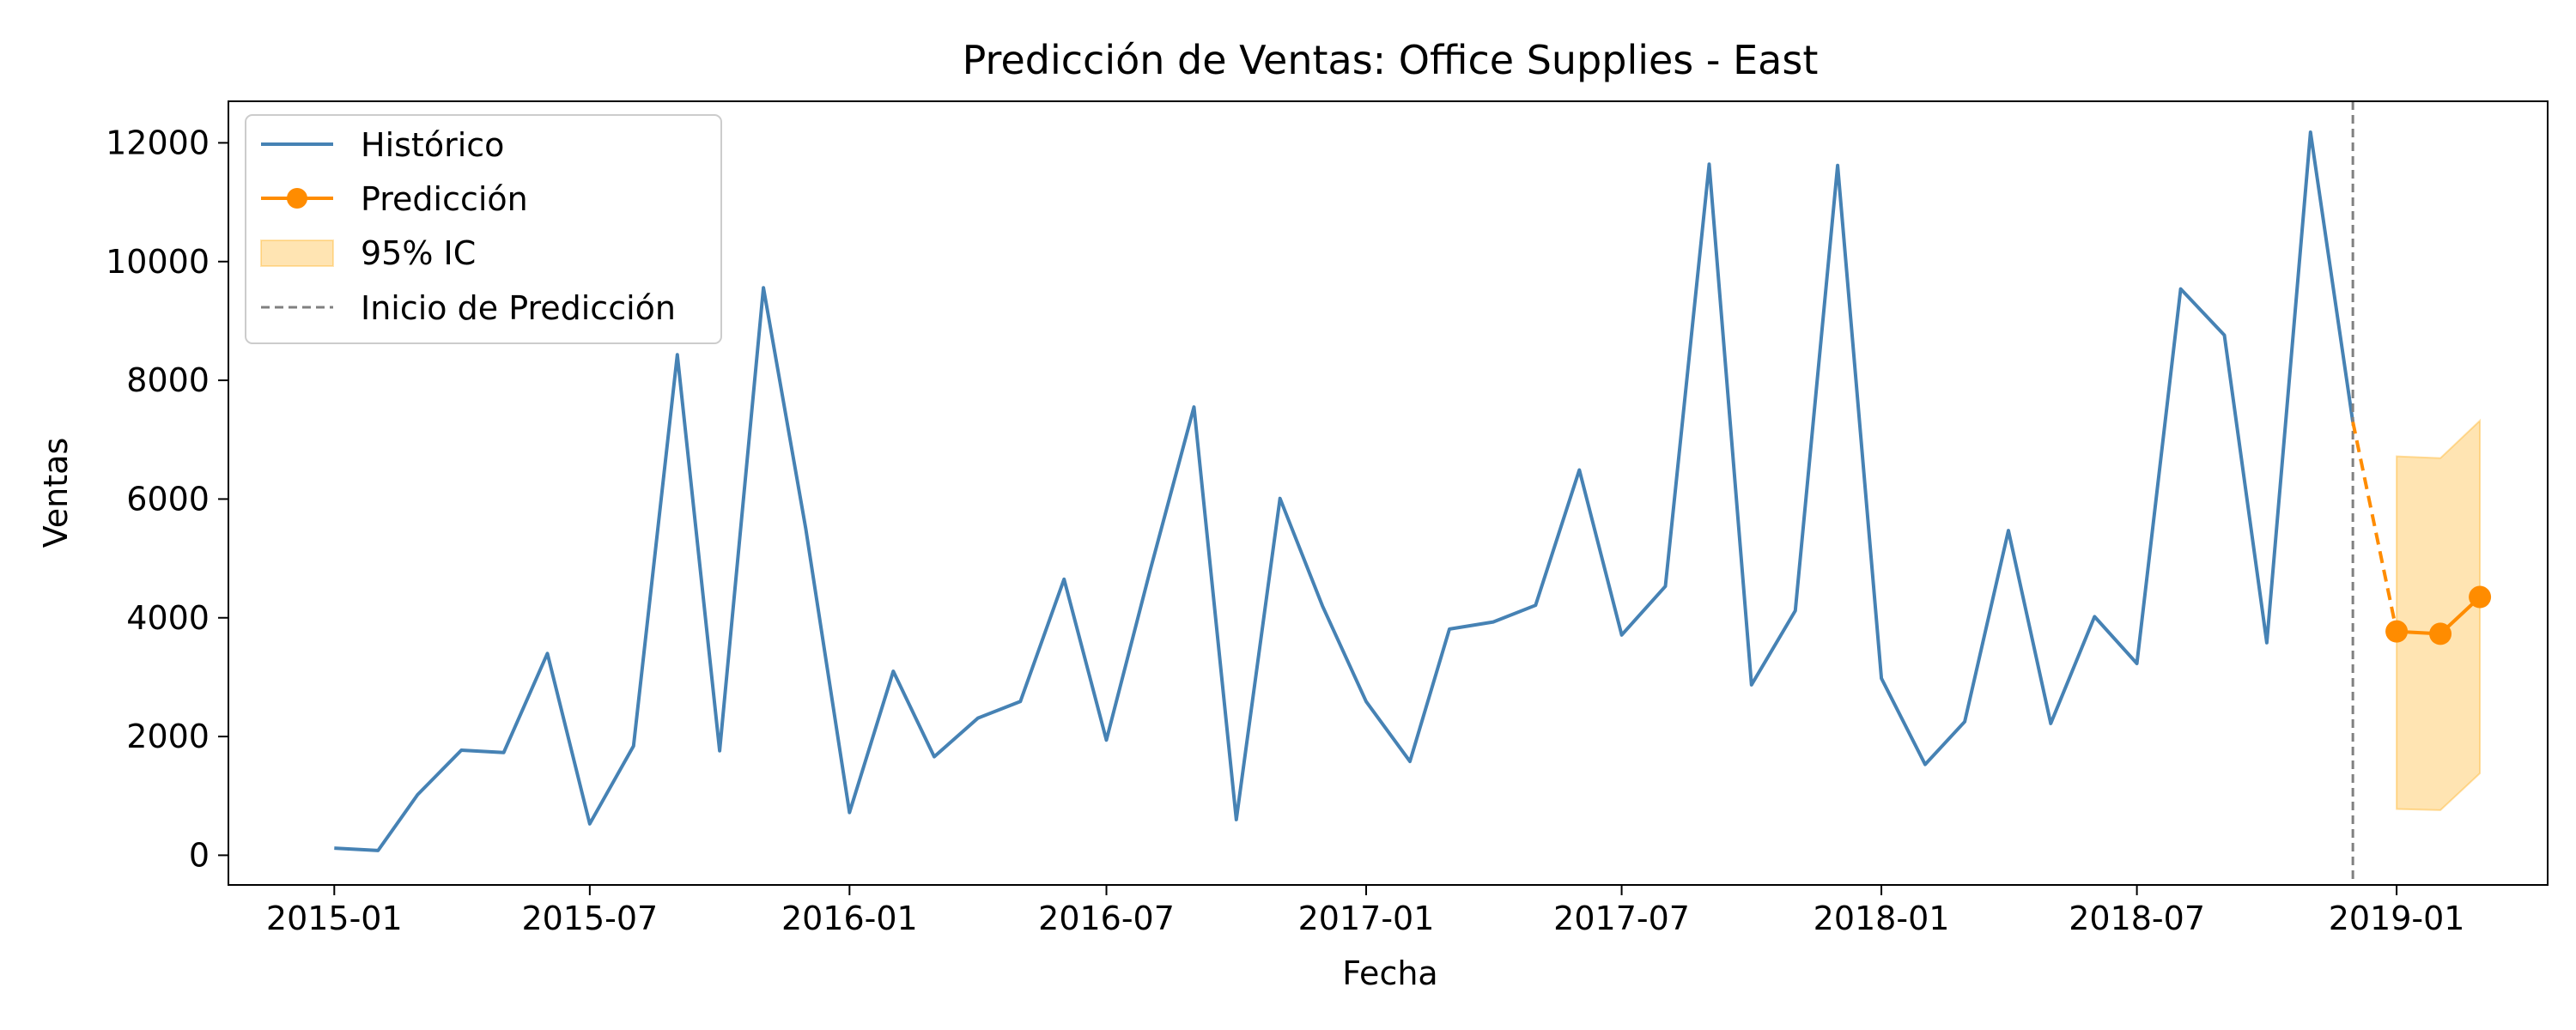 This screenshot has height=1030, width=2576. Describe the element at coordinates (199, 855) in the screenshot. I see `y-tick-label: 0` at that location.